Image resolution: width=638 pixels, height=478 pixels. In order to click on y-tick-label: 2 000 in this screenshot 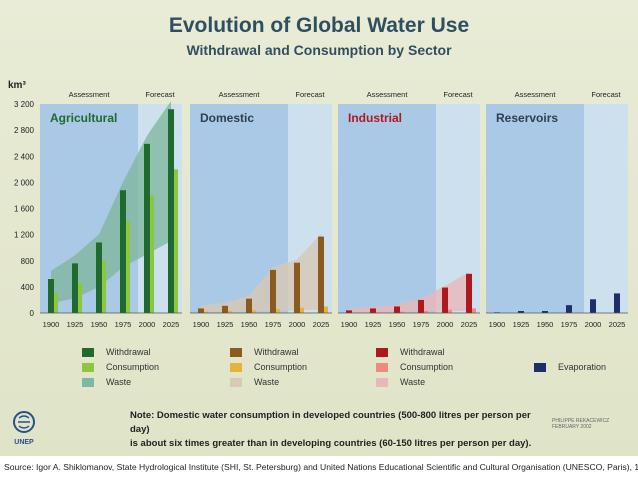, I will do `click(24, 182)`.